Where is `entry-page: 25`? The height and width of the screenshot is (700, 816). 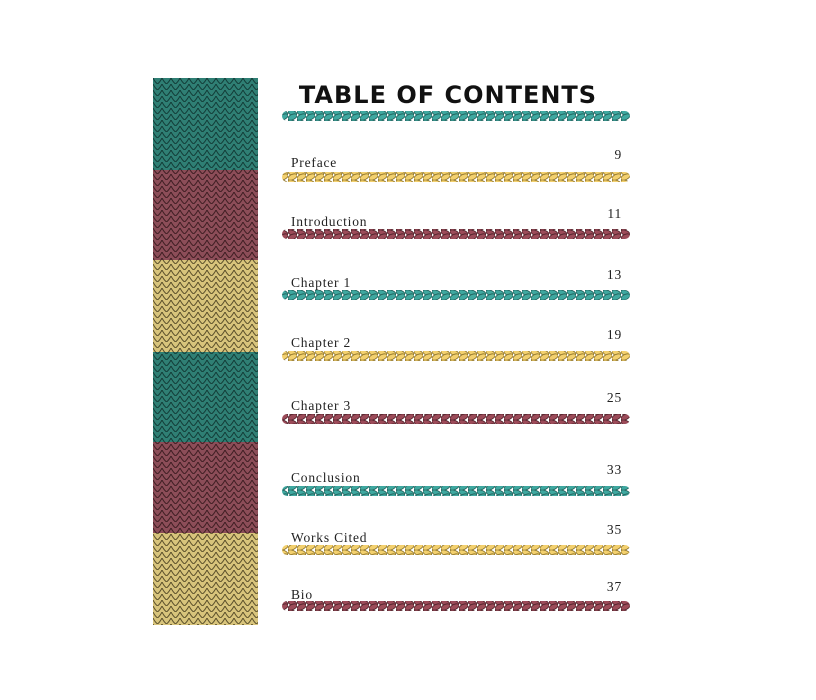
entry-page: 25 is located at coordinates (614, 397).